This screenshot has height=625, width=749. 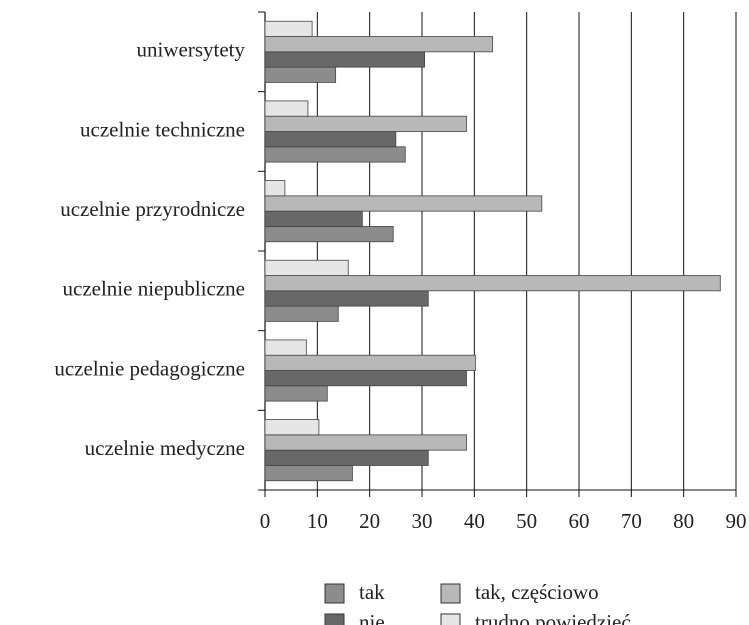 I want to click on x-tick-label: 50, so click(x=526, y=521).